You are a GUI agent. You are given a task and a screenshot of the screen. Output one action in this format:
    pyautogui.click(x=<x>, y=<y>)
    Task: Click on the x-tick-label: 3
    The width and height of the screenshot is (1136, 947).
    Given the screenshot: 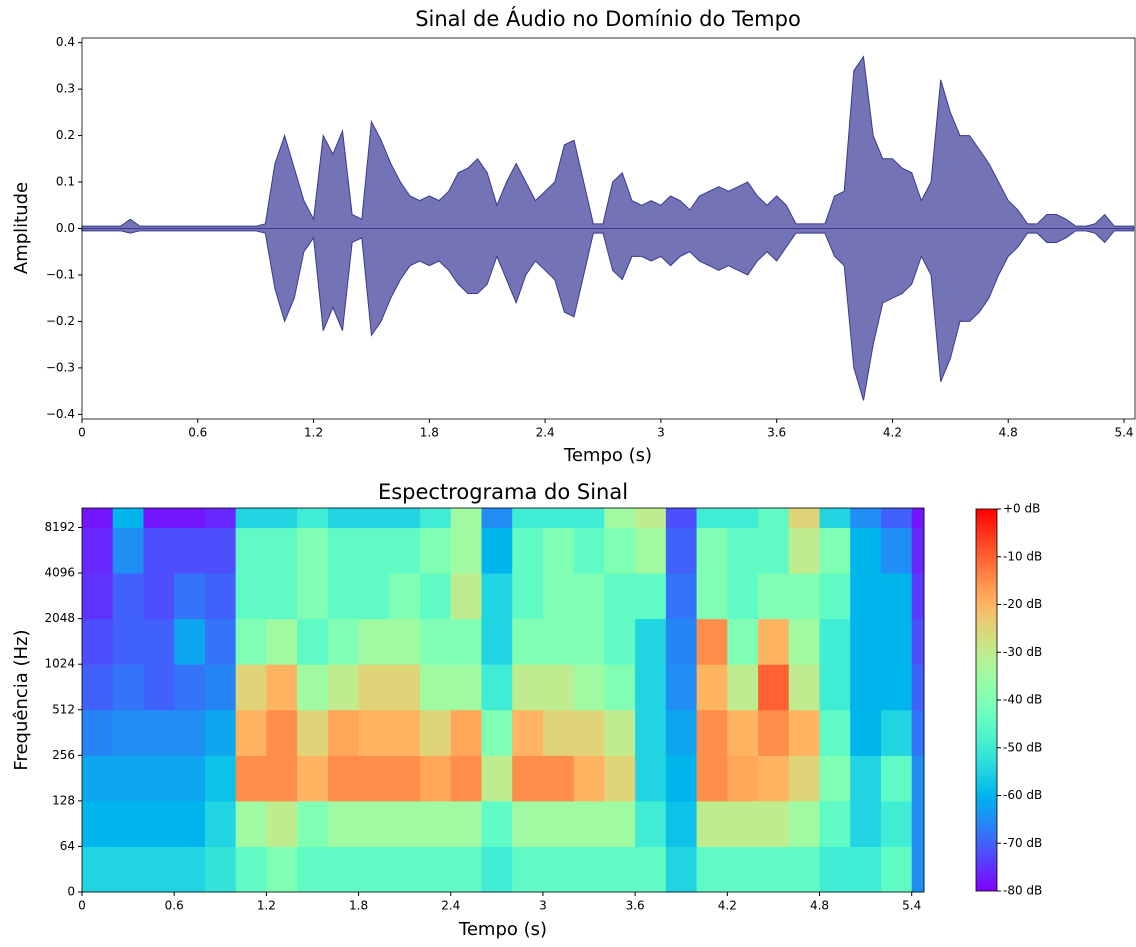 What is the action you would take?
    pyautogui.click(x=661, y=433)
    